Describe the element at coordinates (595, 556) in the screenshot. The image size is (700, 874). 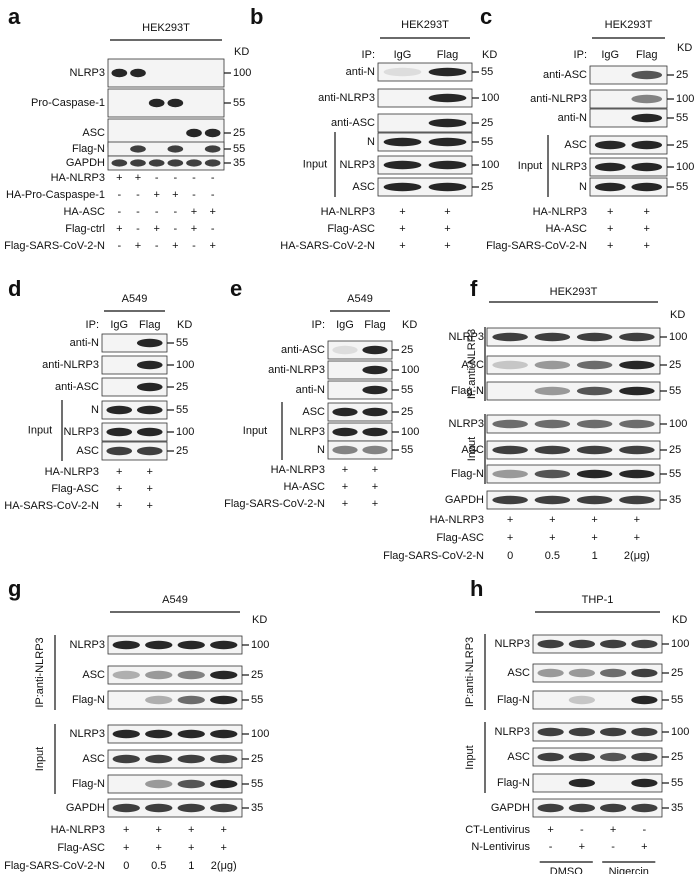
I see `treatment-mark: 1` at that location.